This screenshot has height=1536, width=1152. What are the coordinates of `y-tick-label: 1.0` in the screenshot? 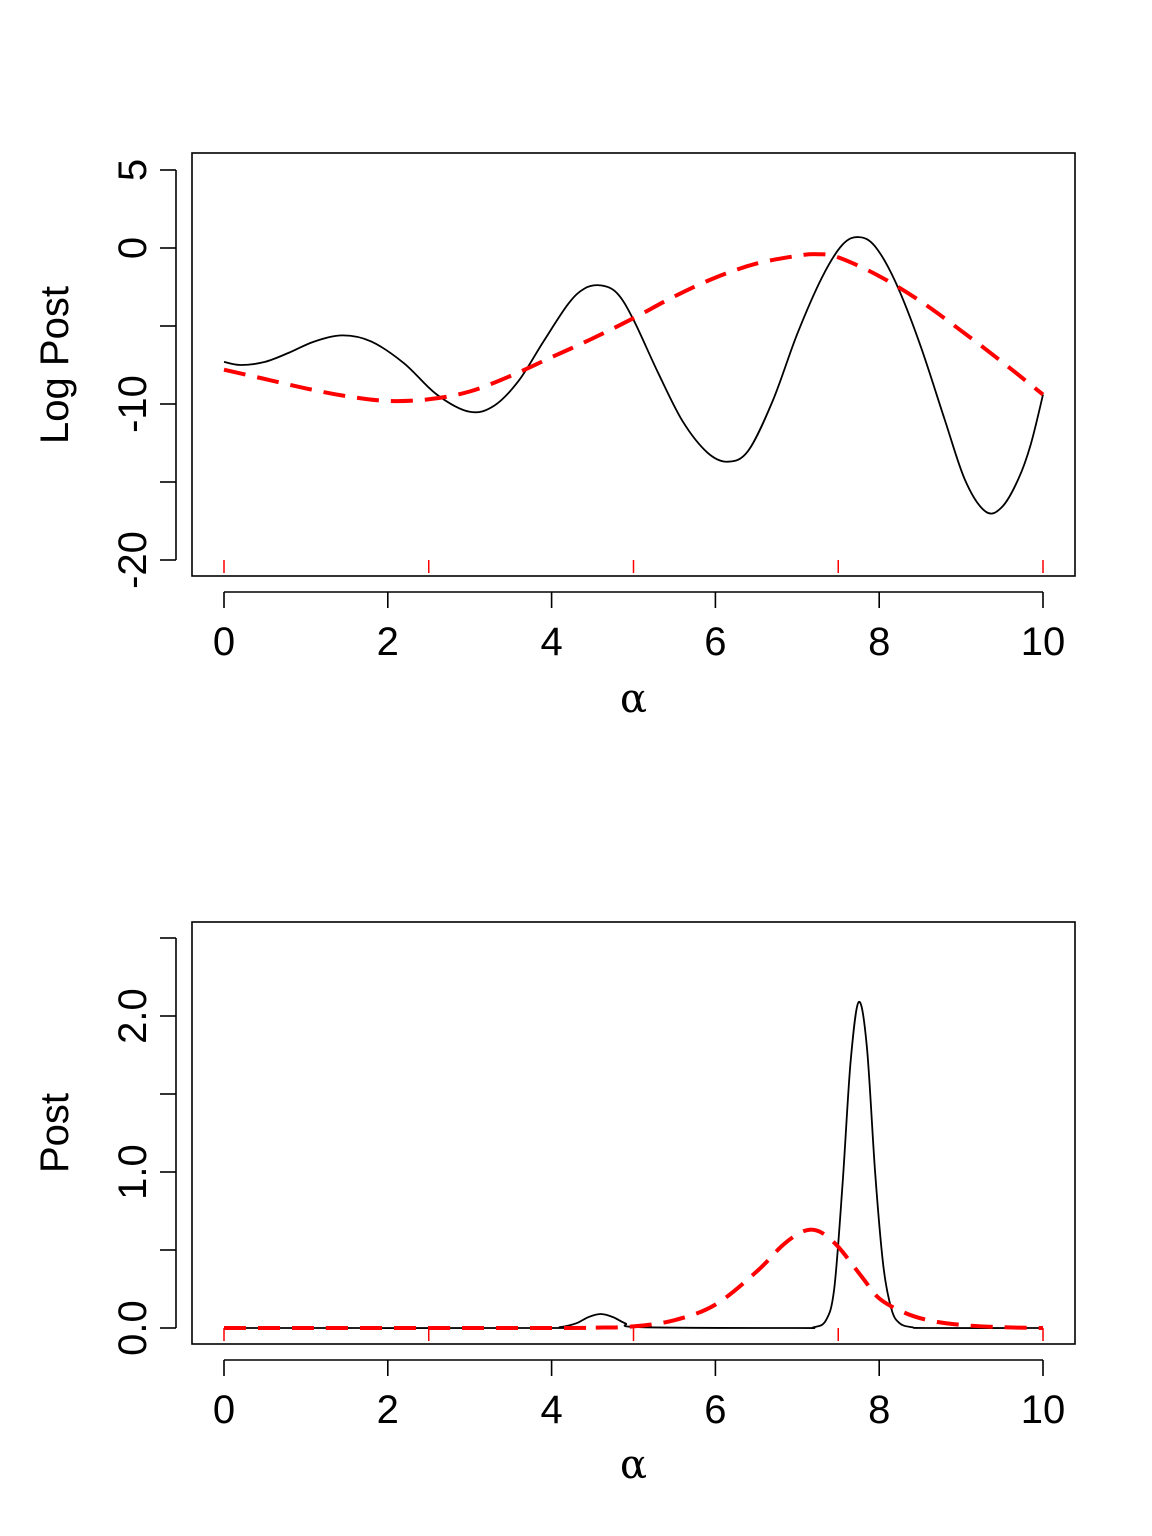 It's located at (133, 1172).